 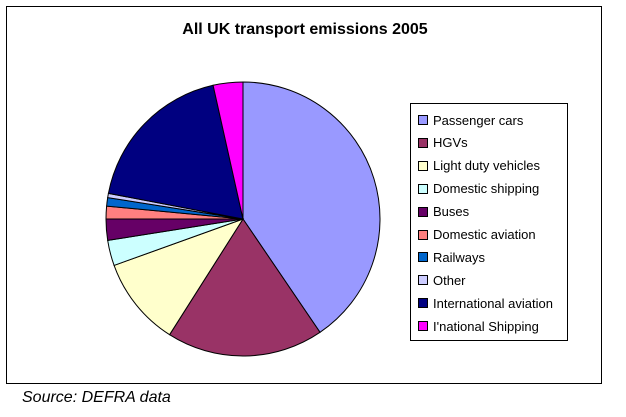 What do you see at coordinates (228, 150) in the screenshot?
I see `pie-slice-i-national-shipping` at bounding box center [228, 150].